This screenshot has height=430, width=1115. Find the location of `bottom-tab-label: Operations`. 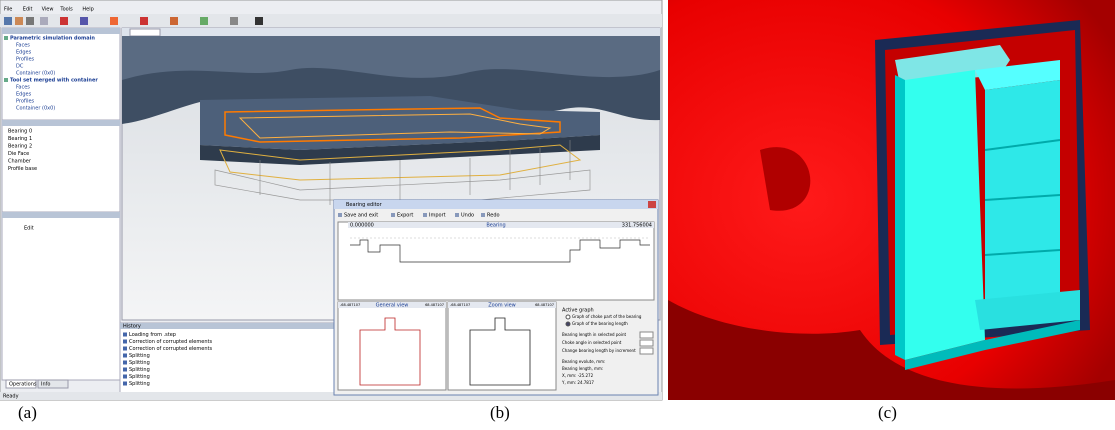

bottom-tab-label: Operations is located at coordinates (23, 385).